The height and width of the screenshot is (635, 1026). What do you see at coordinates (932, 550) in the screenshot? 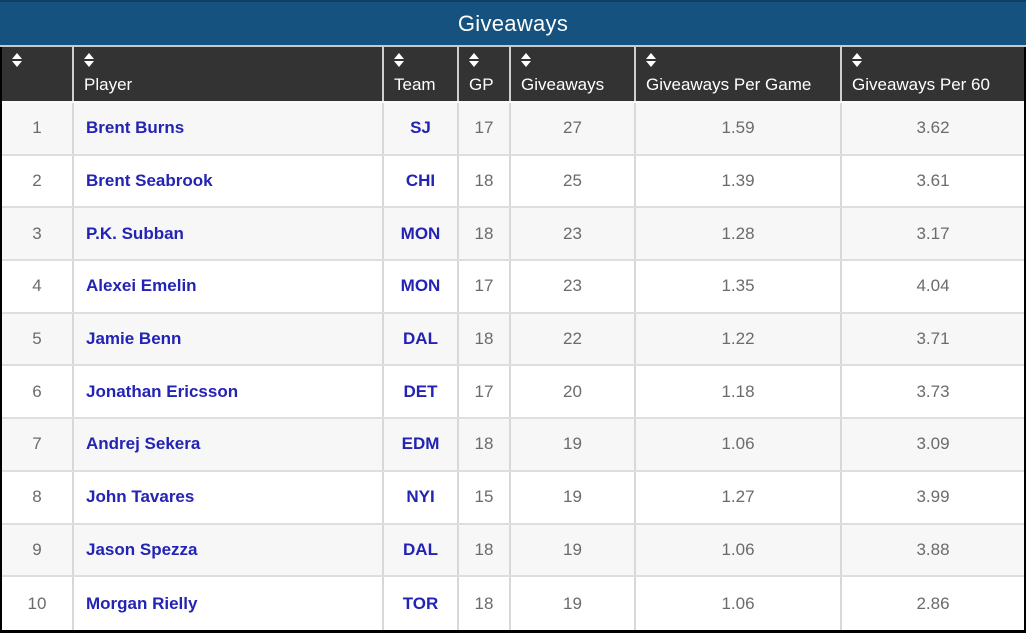
I see `giveaways-per-60-cell: 3.88` at bounding box center [932, 550].